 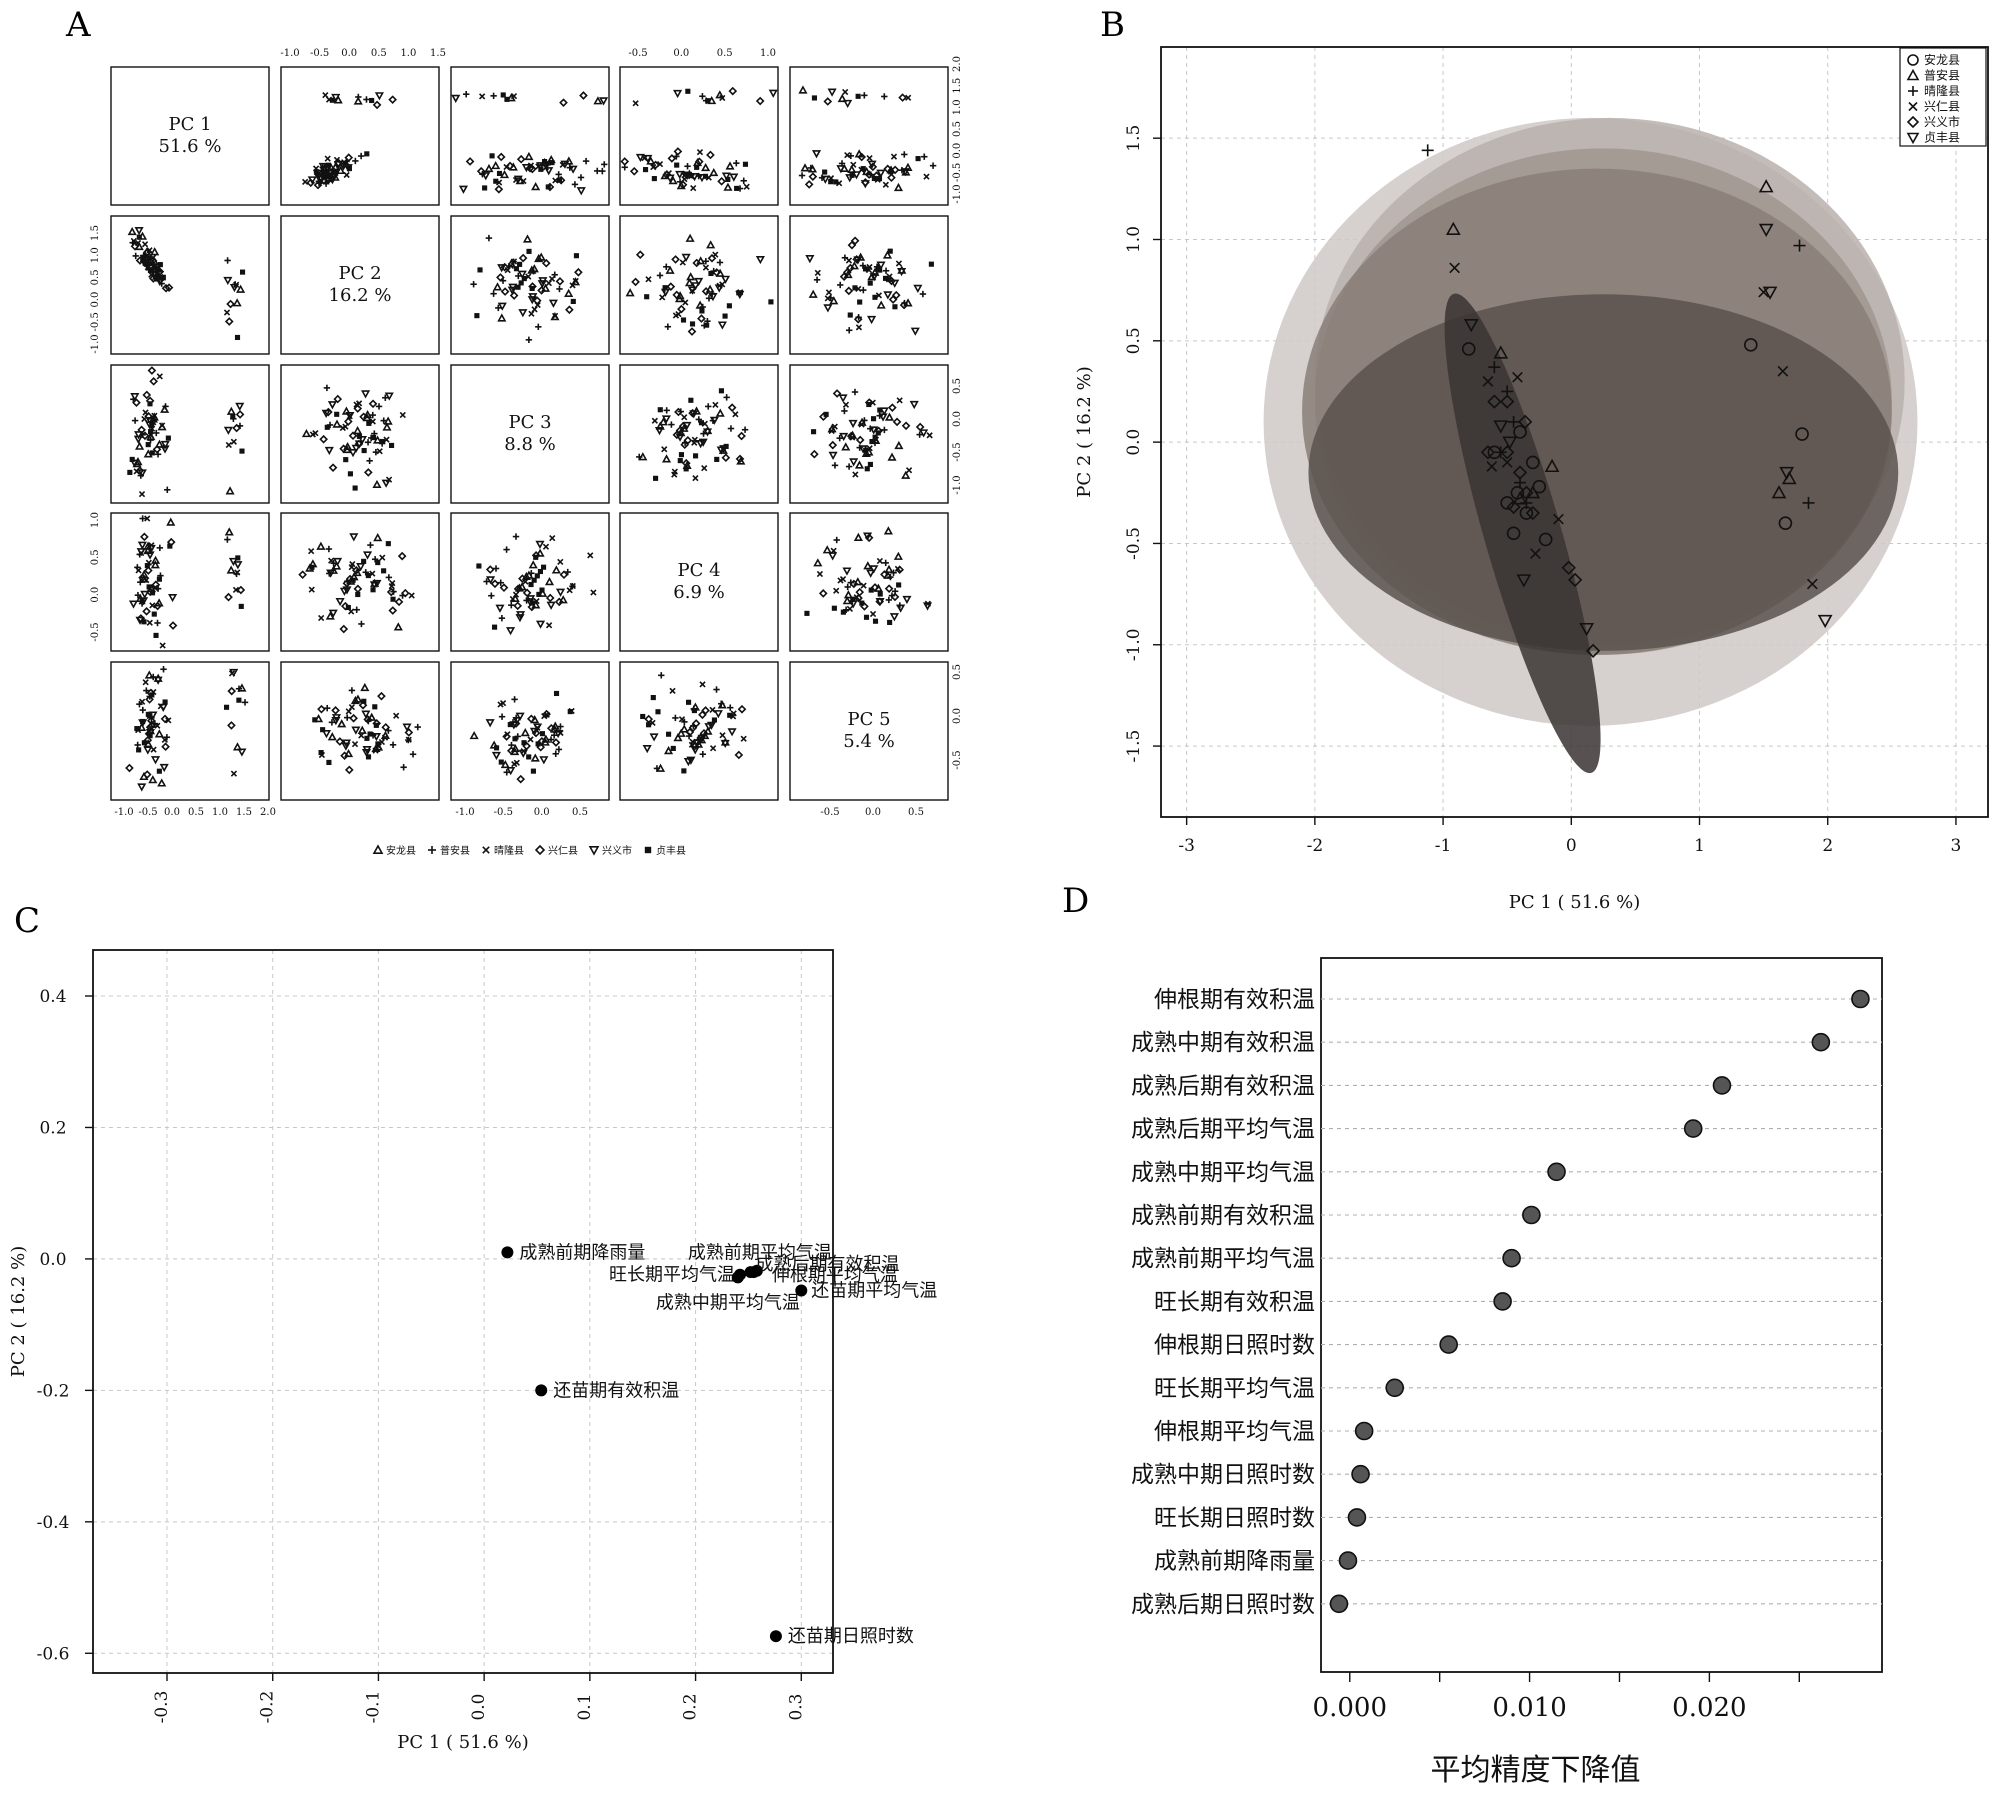 I want to click on category-label: 成熟后期平均气温, so click(x=1223, y=1130).